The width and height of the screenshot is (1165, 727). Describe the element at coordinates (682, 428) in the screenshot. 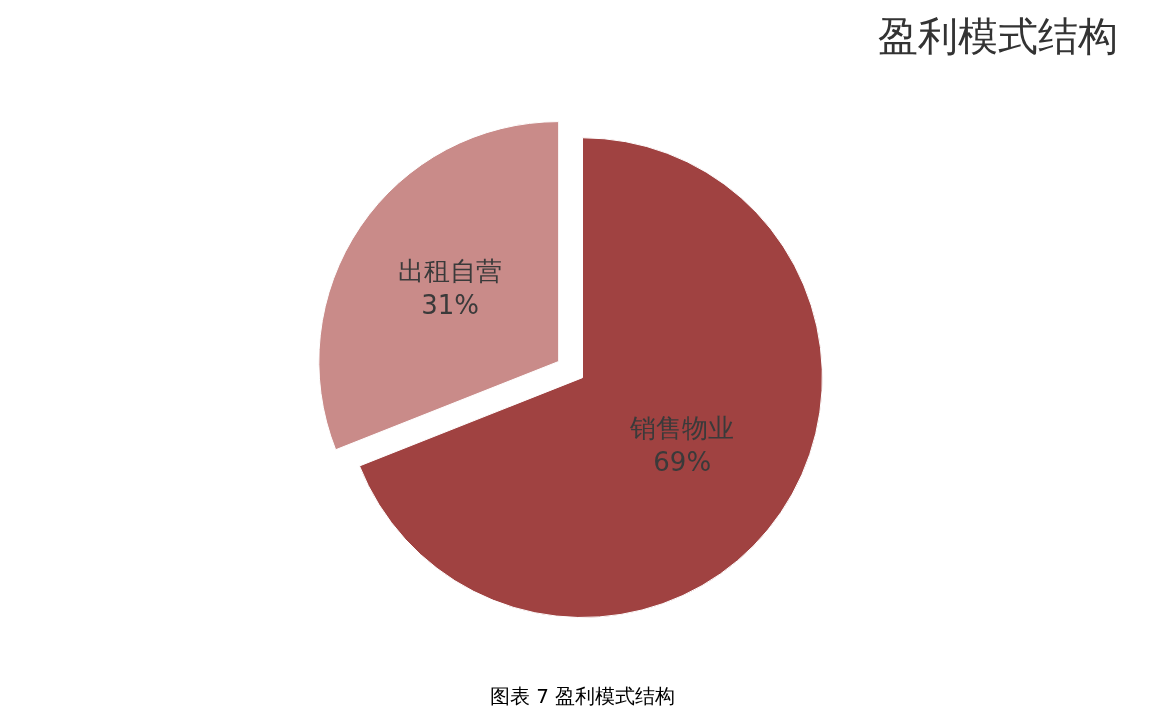

I see `slice-label: 销售物业` at that location.